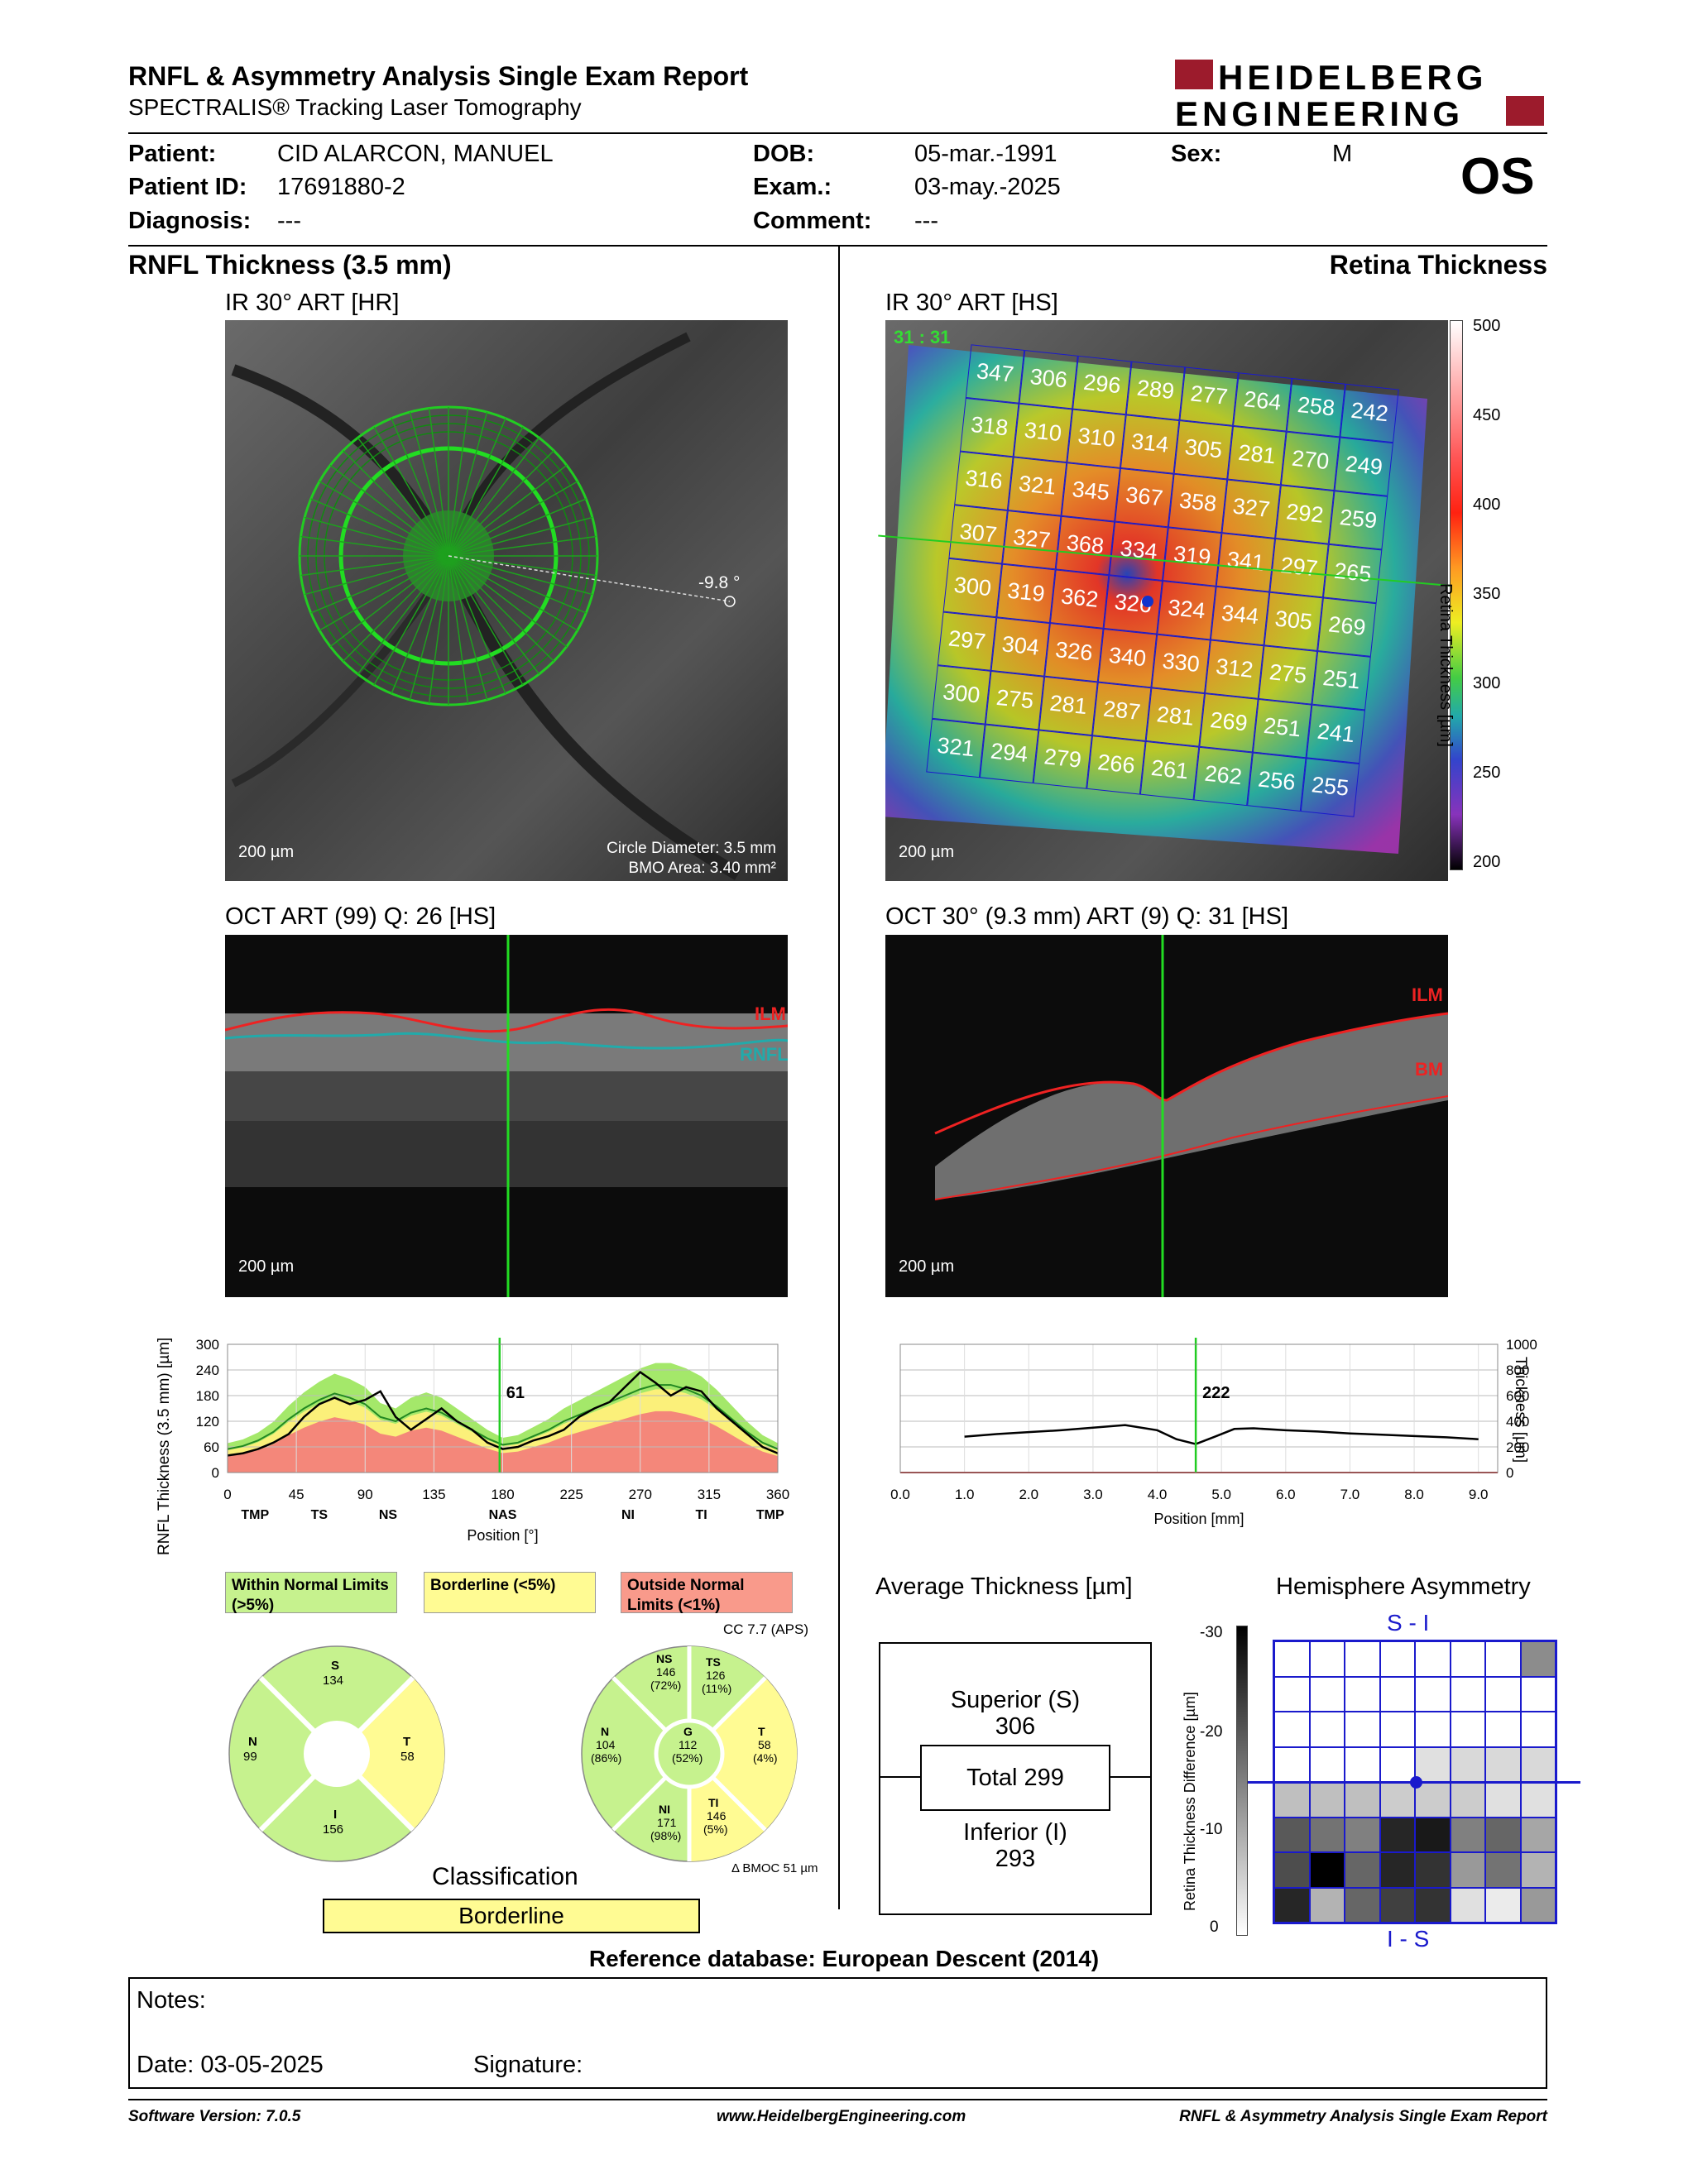  Describe the element at coordinates (1015, 1778) in the screenshot. I see `total-value: Total 299` at that location.